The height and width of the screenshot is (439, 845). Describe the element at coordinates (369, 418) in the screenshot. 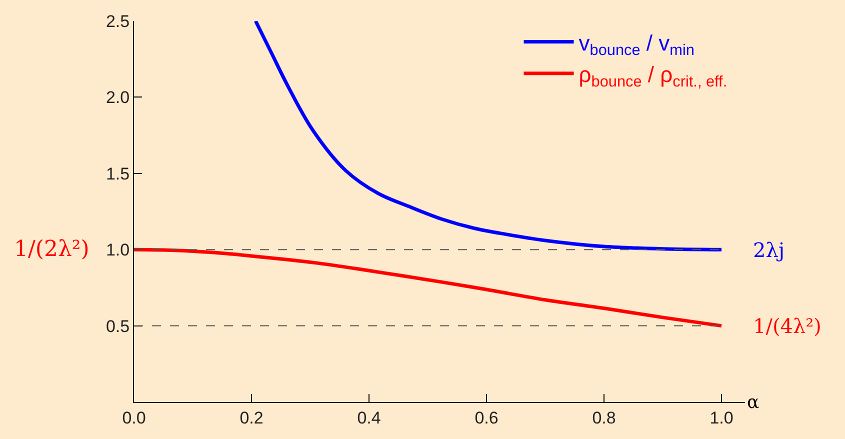

I see `x-tick-label: 0.4` at that location.